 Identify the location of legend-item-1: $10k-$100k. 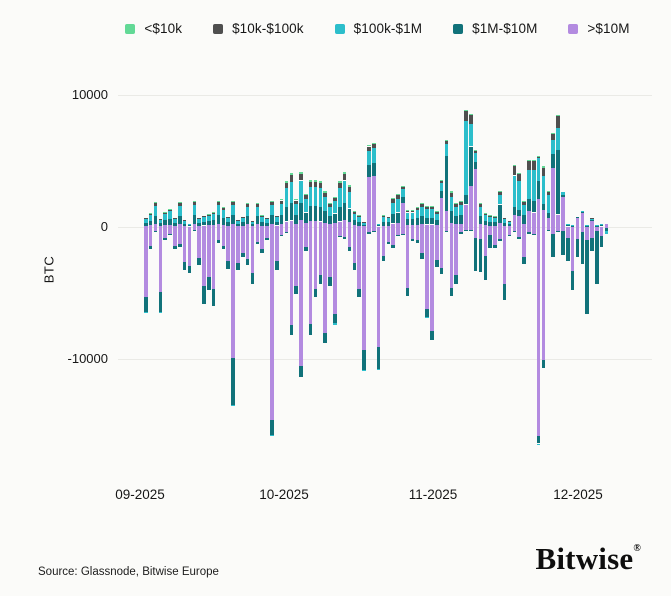
(258, 28).